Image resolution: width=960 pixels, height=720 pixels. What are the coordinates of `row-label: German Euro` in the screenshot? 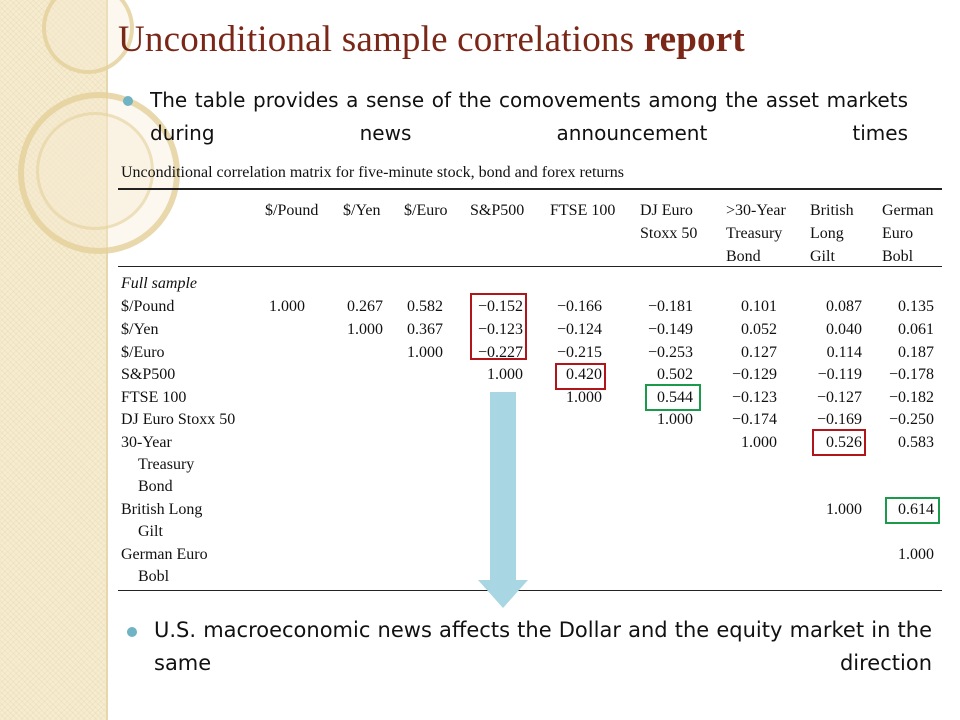 It's located at (164, 554).